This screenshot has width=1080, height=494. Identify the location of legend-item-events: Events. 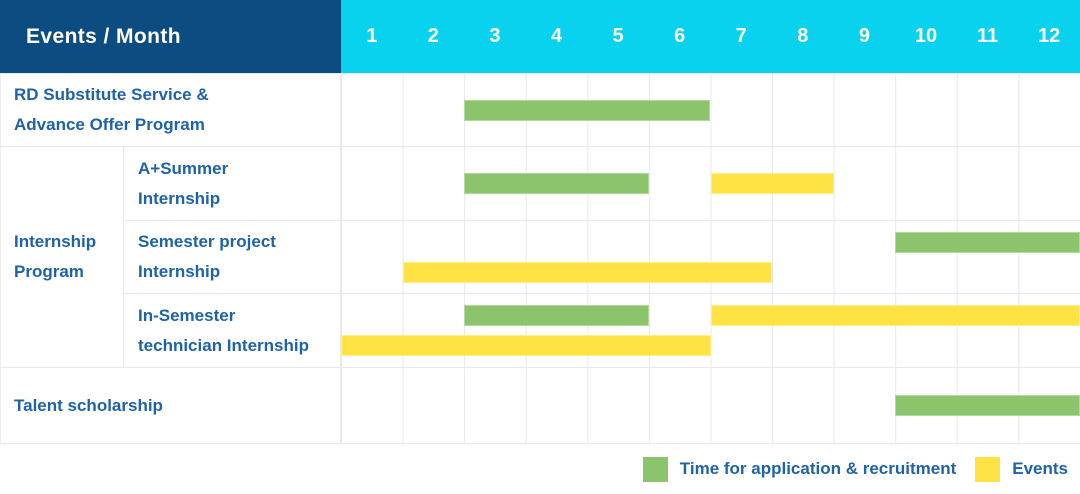
(1021, 469).